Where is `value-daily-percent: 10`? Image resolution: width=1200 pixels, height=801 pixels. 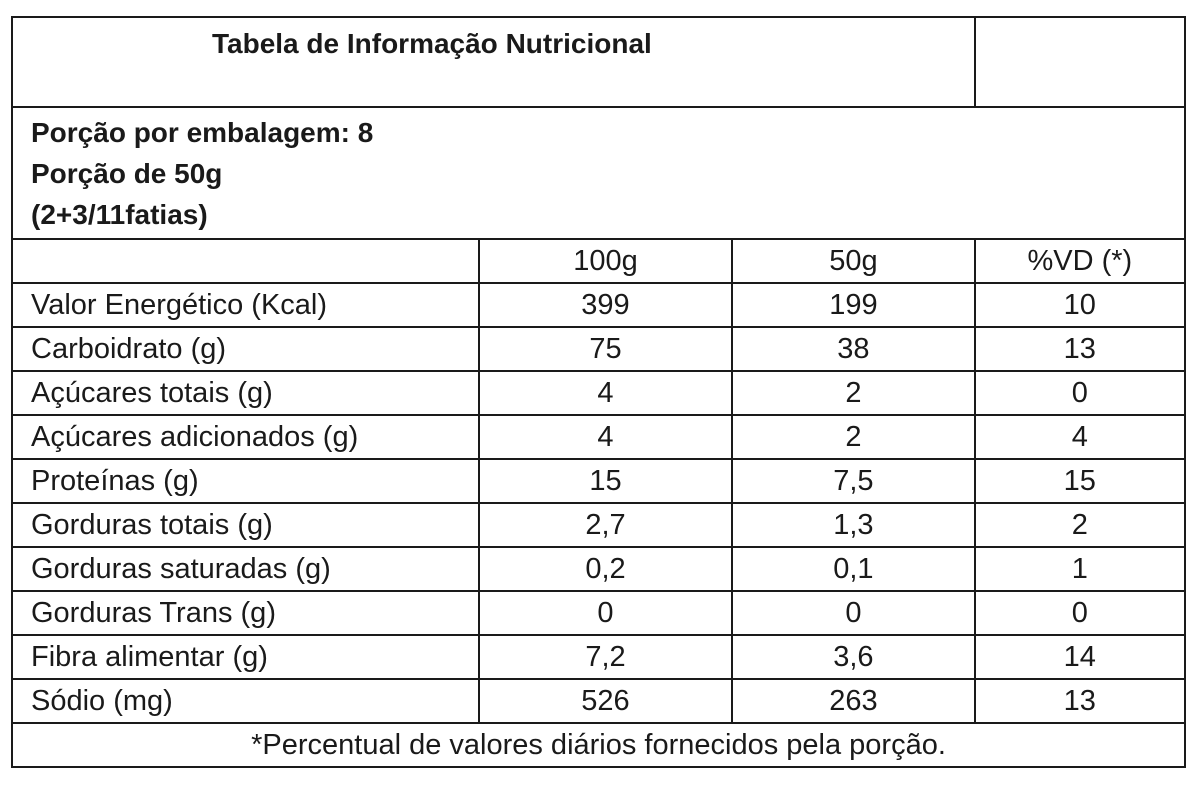 value-daily-percent: 10 is located at coordinates (1080, 305).